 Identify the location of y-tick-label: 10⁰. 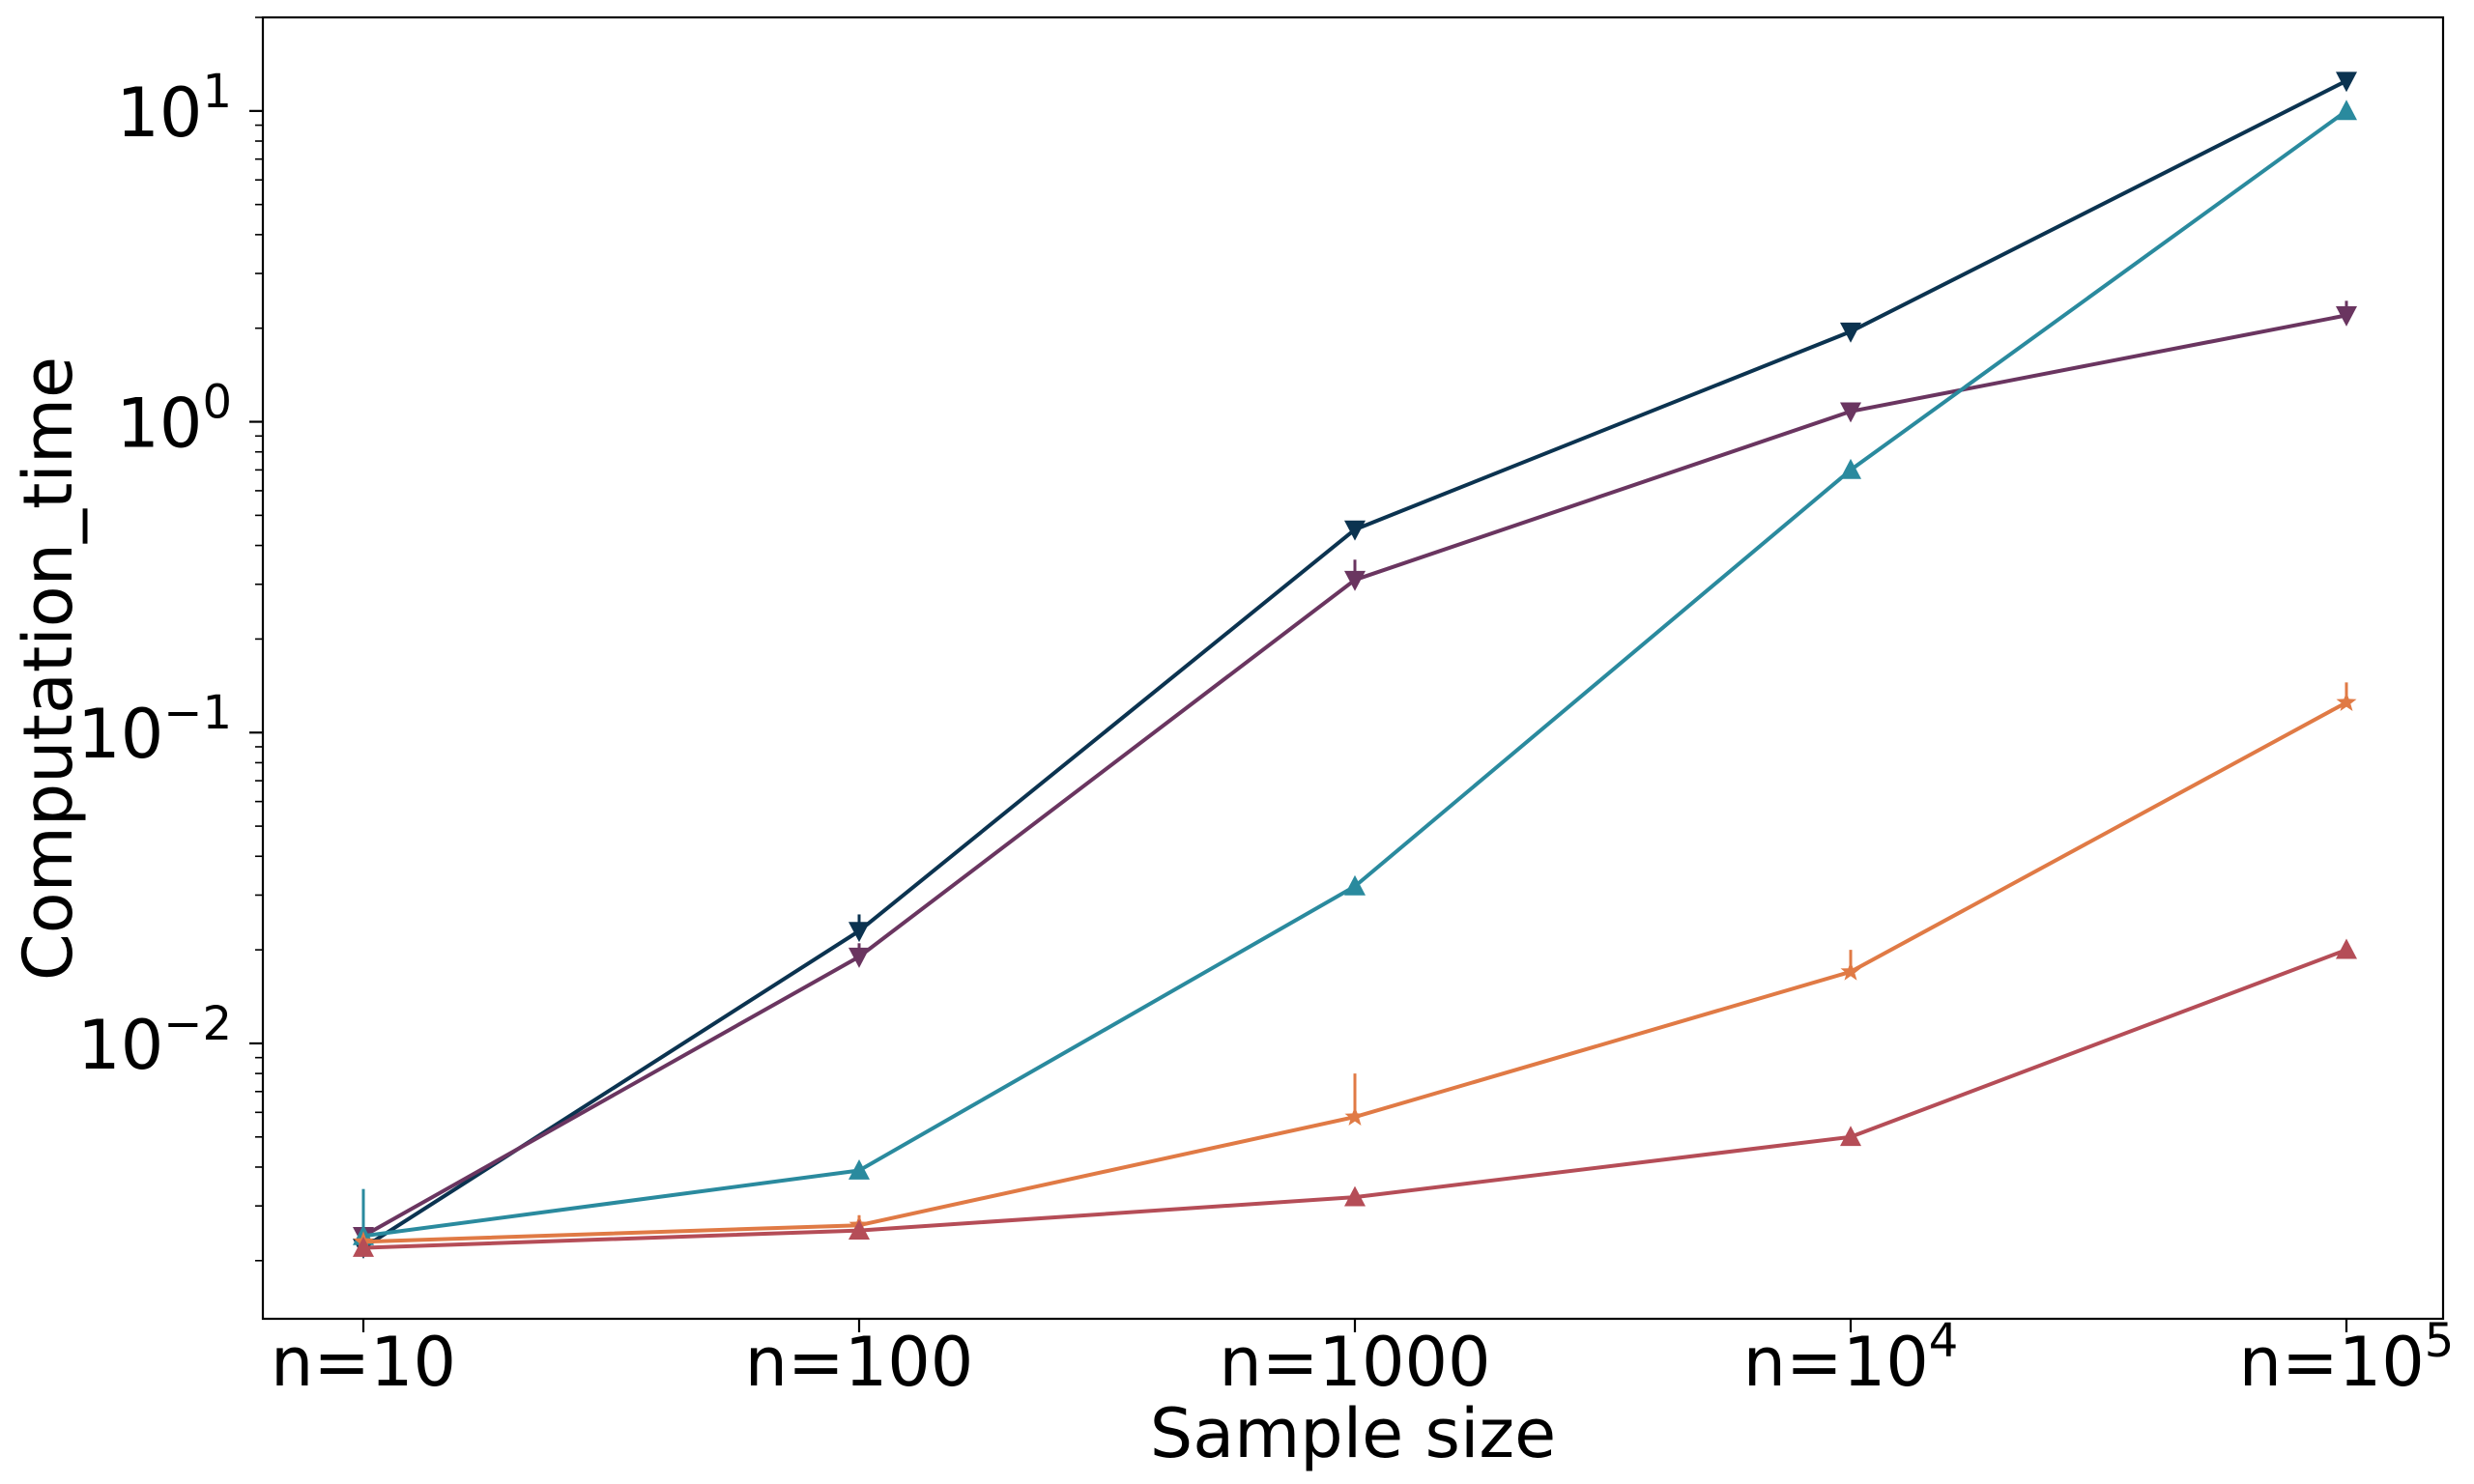
(174, 420).